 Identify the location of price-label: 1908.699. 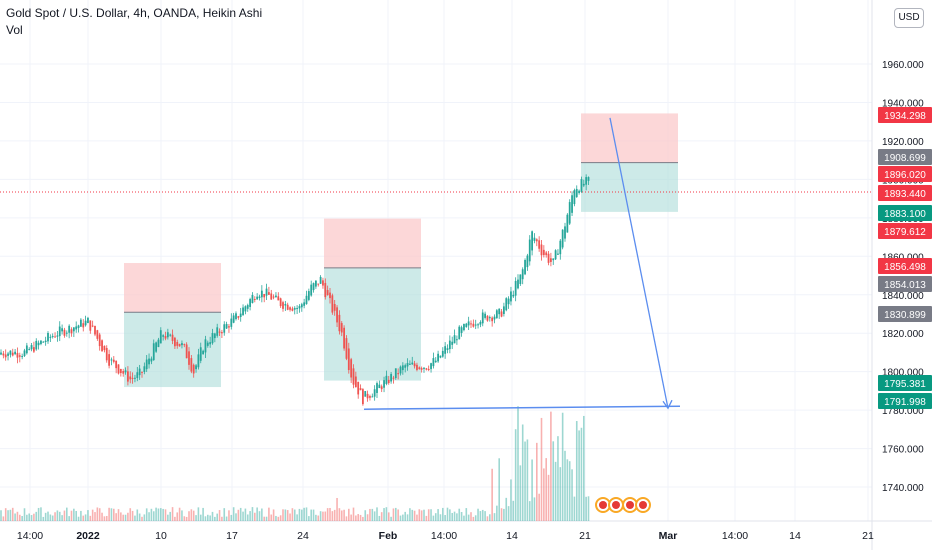
(905, 158).